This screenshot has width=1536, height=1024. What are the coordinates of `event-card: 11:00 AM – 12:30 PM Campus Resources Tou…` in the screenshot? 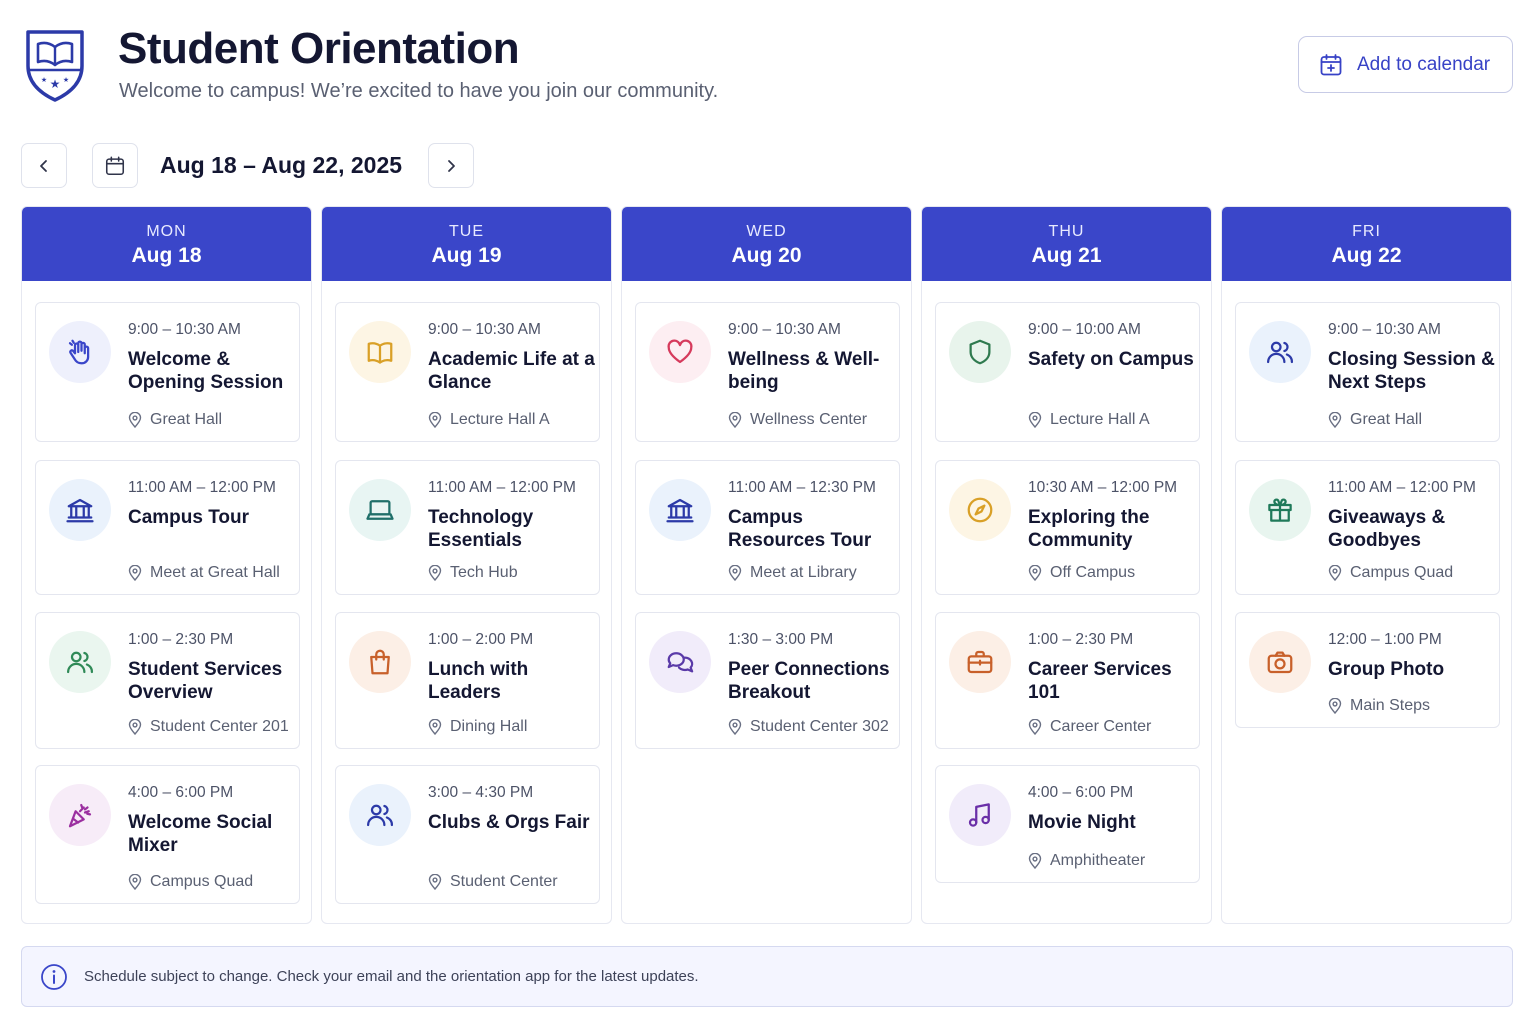 It's located at (767, 527).